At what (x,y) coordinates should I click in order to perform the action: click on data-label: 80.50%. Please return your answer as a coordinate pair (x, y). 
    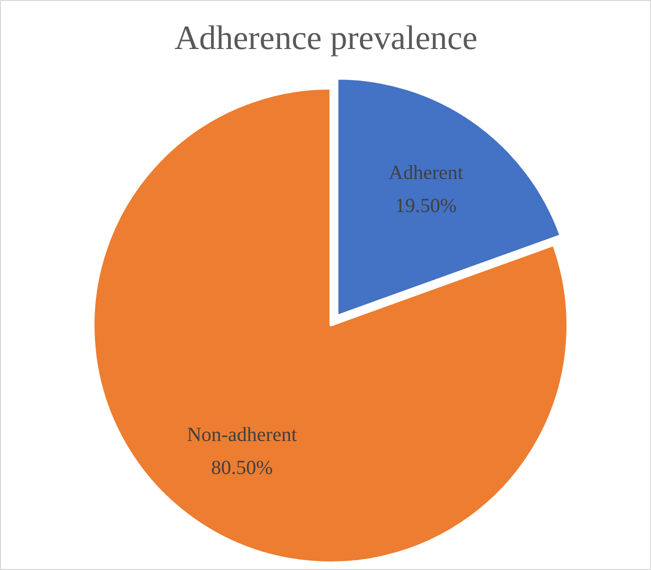
    Looking at the image, I should click on (242, 468).